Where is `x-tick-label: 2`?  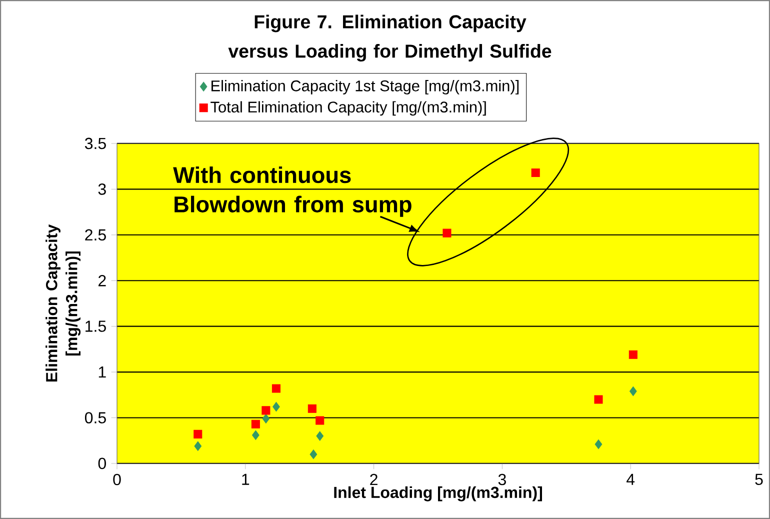 x-tick-label: 2 is located at coordinates (374, 480).